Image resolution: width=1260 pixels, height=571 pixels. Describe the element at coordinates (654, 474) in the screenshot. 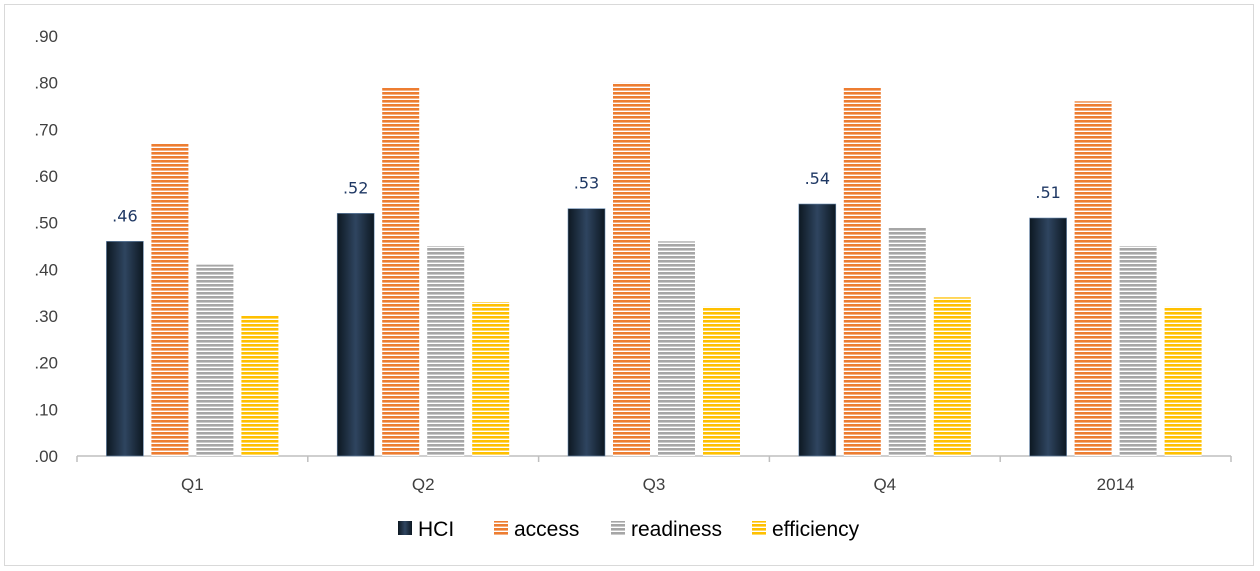

I see `x-axis: Q1 Q2 Q3 Q4 2014` at that location.